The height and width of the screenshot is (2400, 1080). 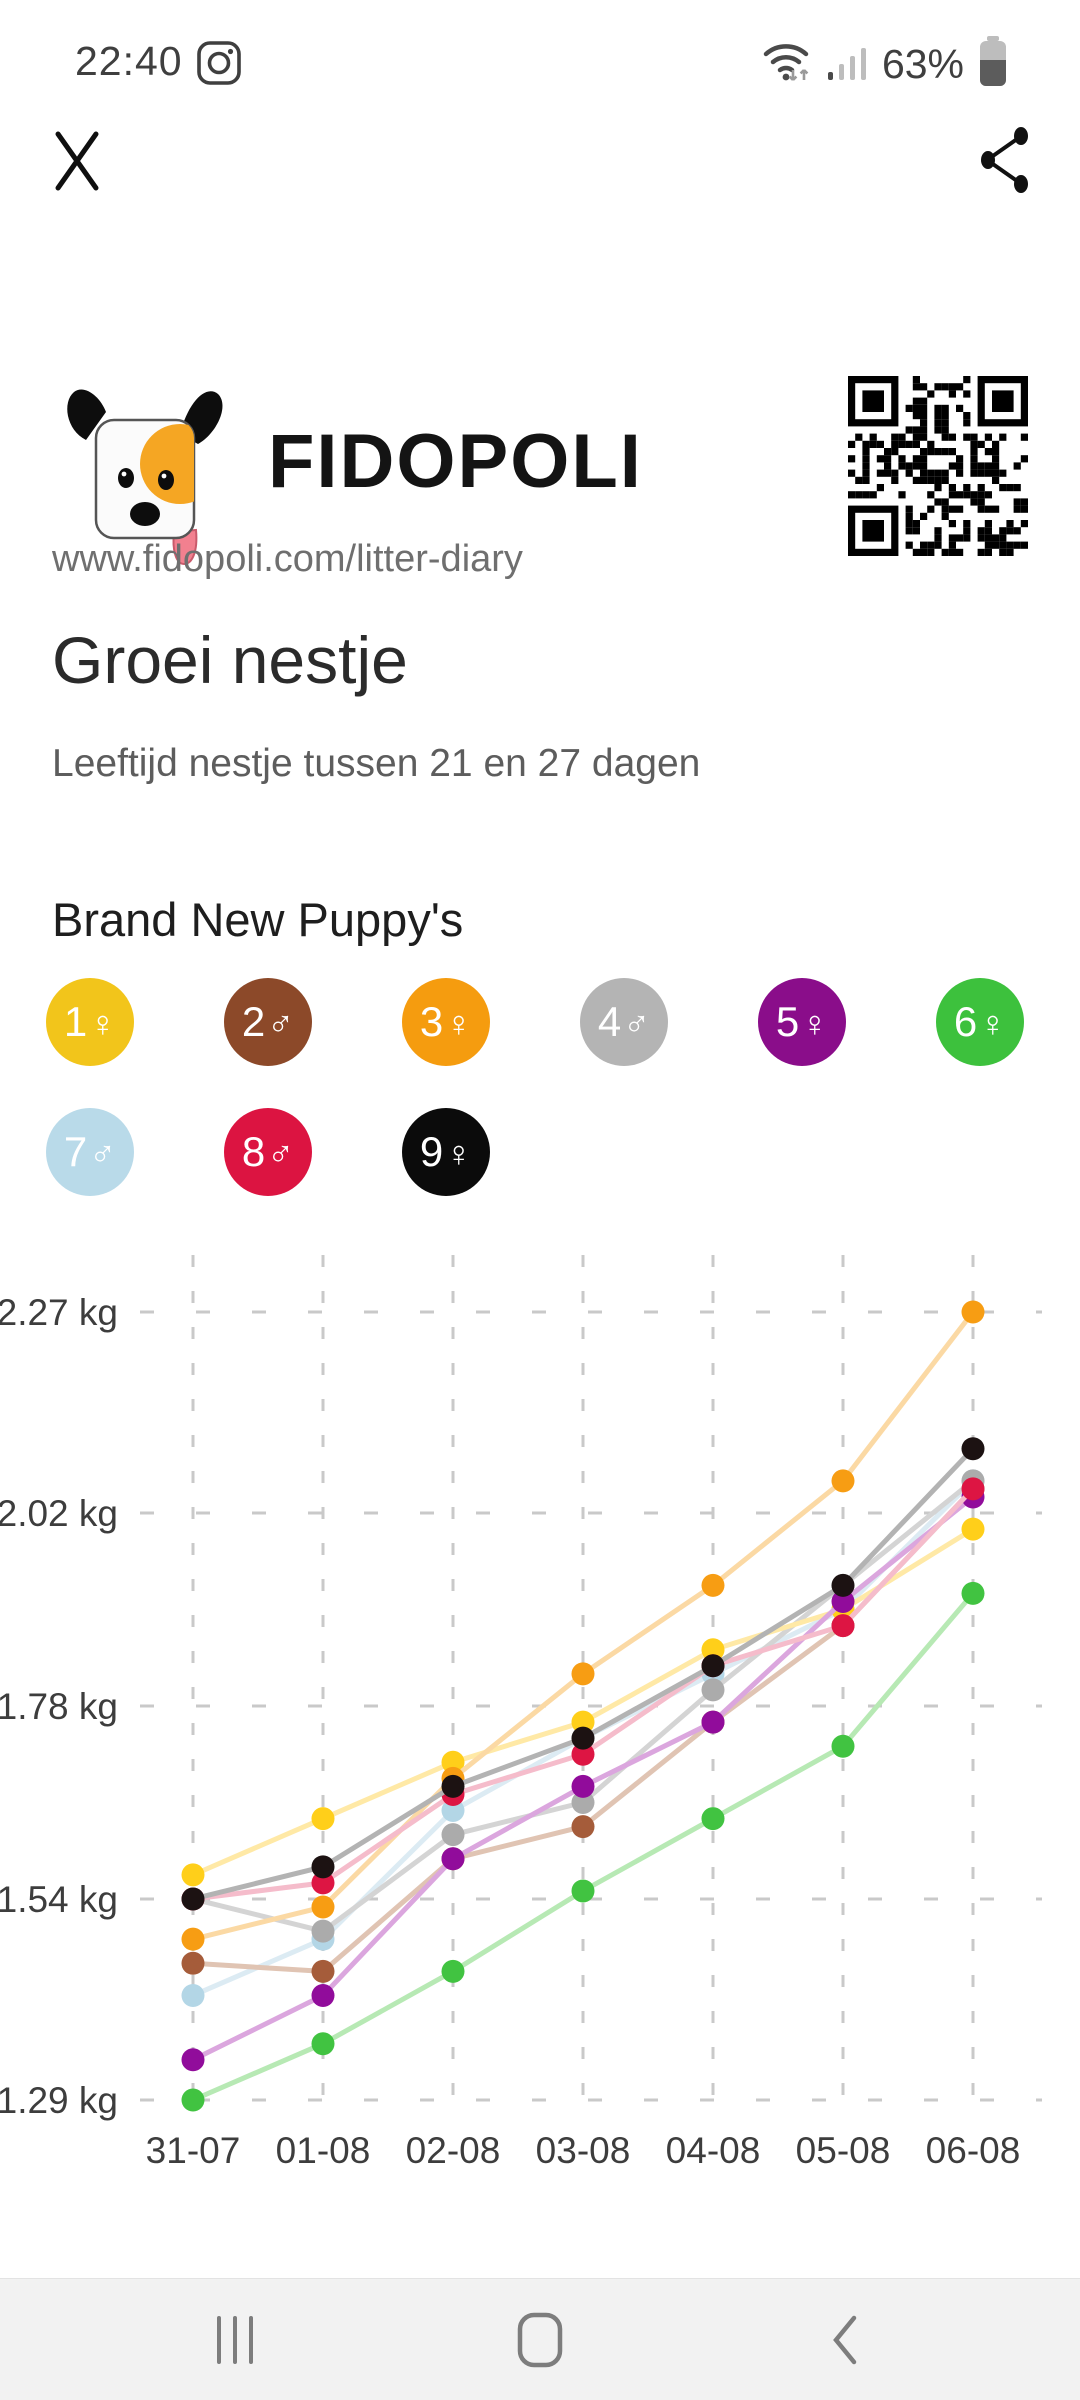 I want to click on y-axis-labels: 2.27 kg 2.02 kg 1.78 kg 1.54 kg 1.29 kg, so click(x=59, y=1706).